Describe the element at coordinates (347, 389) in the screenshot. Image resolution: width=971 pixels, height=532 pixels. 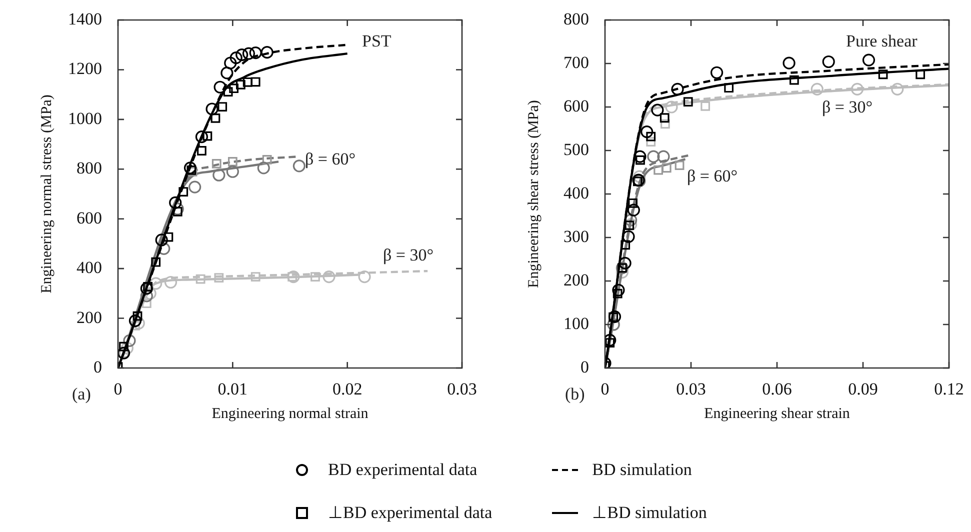
I see `x-tick-label: 0.02` at that location.